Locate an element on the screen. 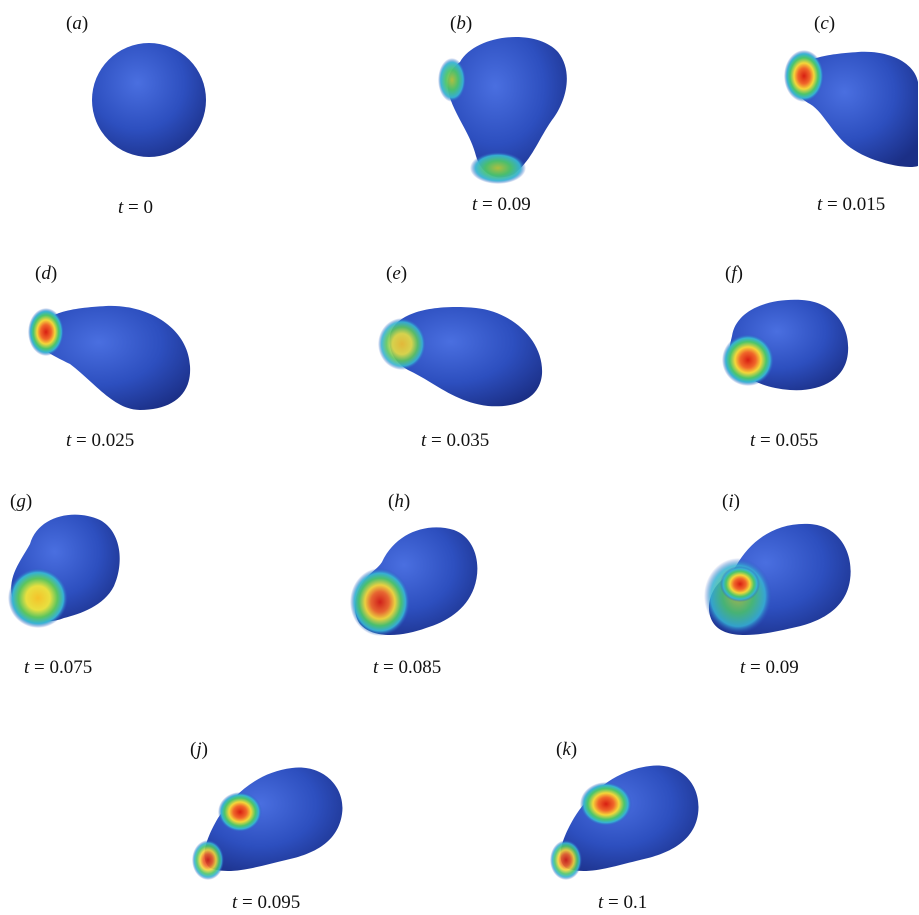 The width and height of the screenshot is (919, 915). time-label-k: t = 0.1 is located at coordinates (623, 902).